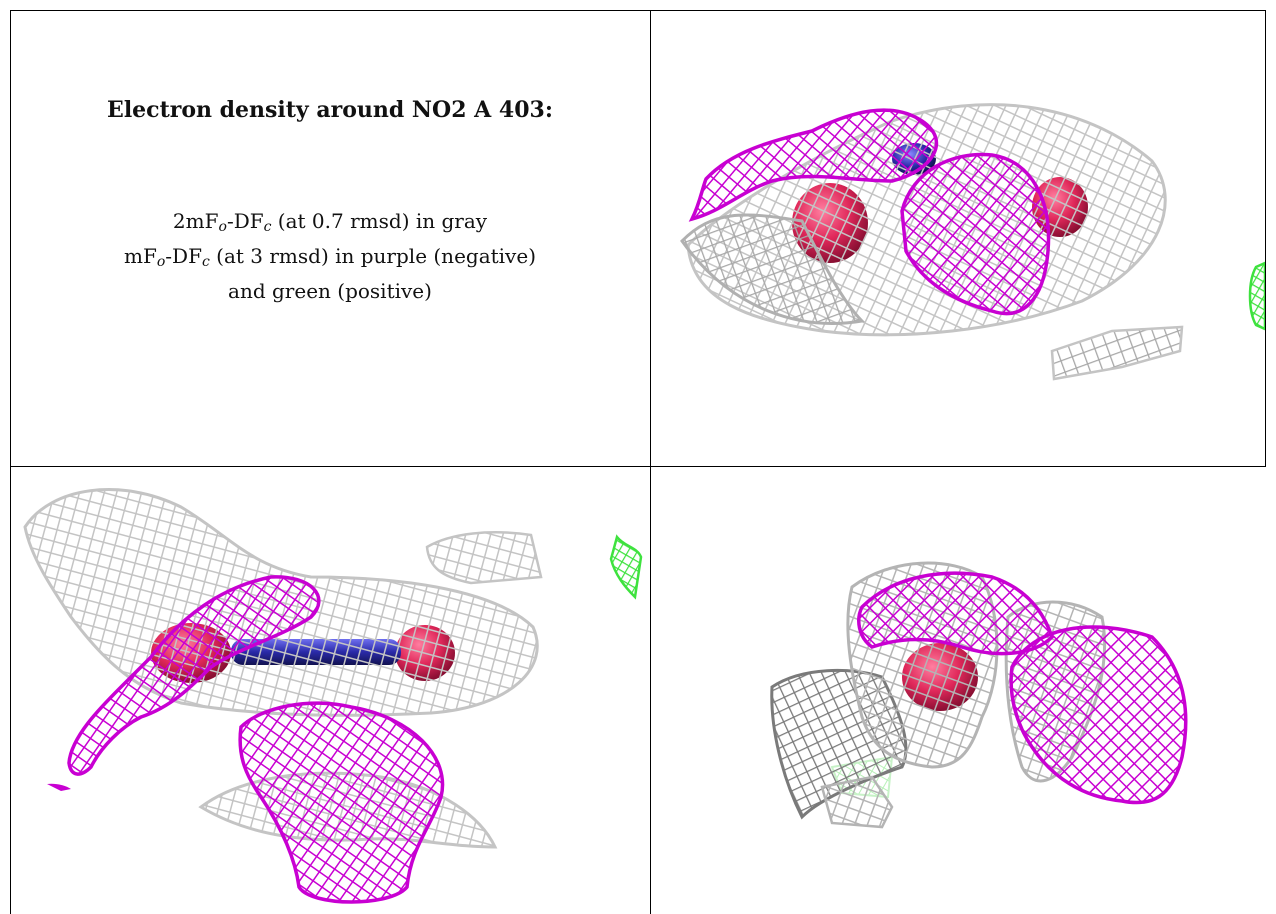 This screenshot has width=1276, height=914. What do you see at coordinates (330, 110) in the screenshot?
I see `caption-title: Electron density around NO2 A 403:` at bounding box center [330, 110].